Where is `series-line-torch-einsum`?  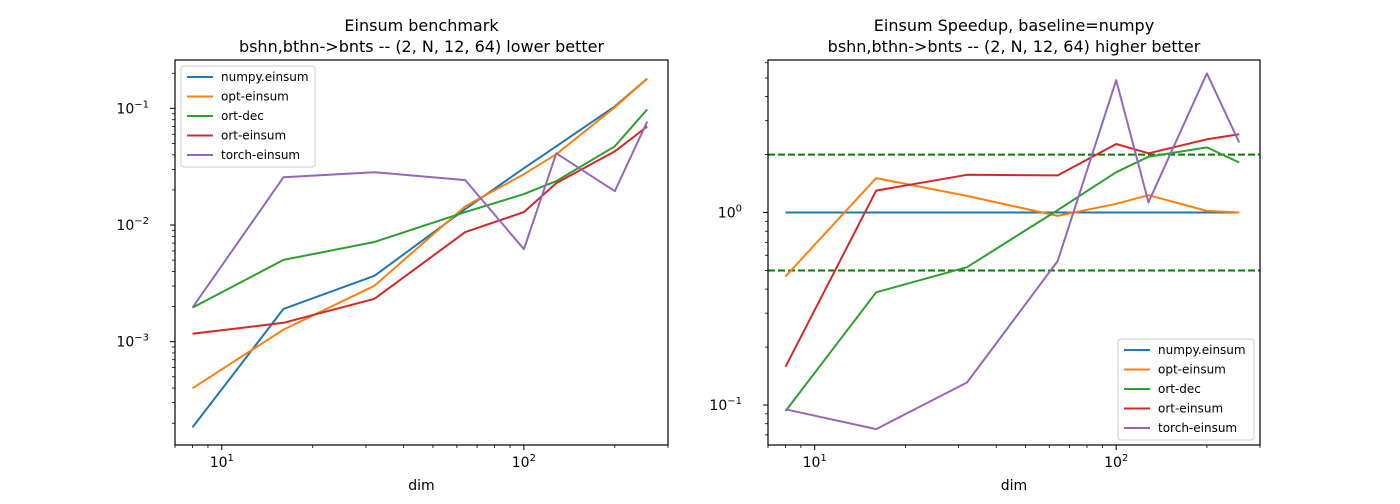
series-line-torch-einsum is located at coordinates (420, 215).